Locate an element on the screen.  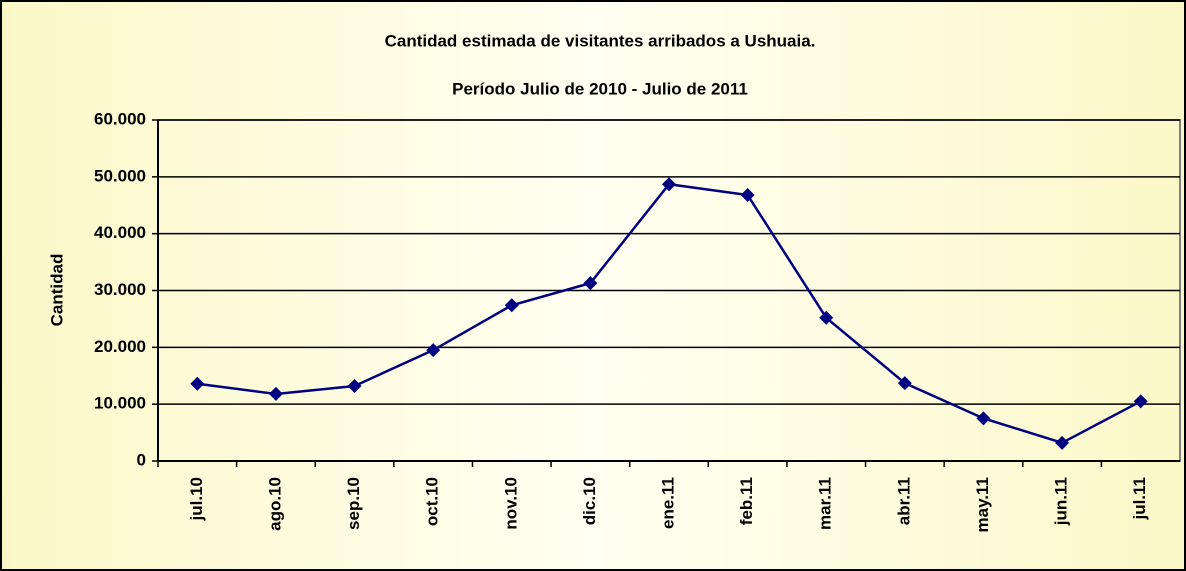
x-tick-label: oct.10 is located at coordinates (432, 501).